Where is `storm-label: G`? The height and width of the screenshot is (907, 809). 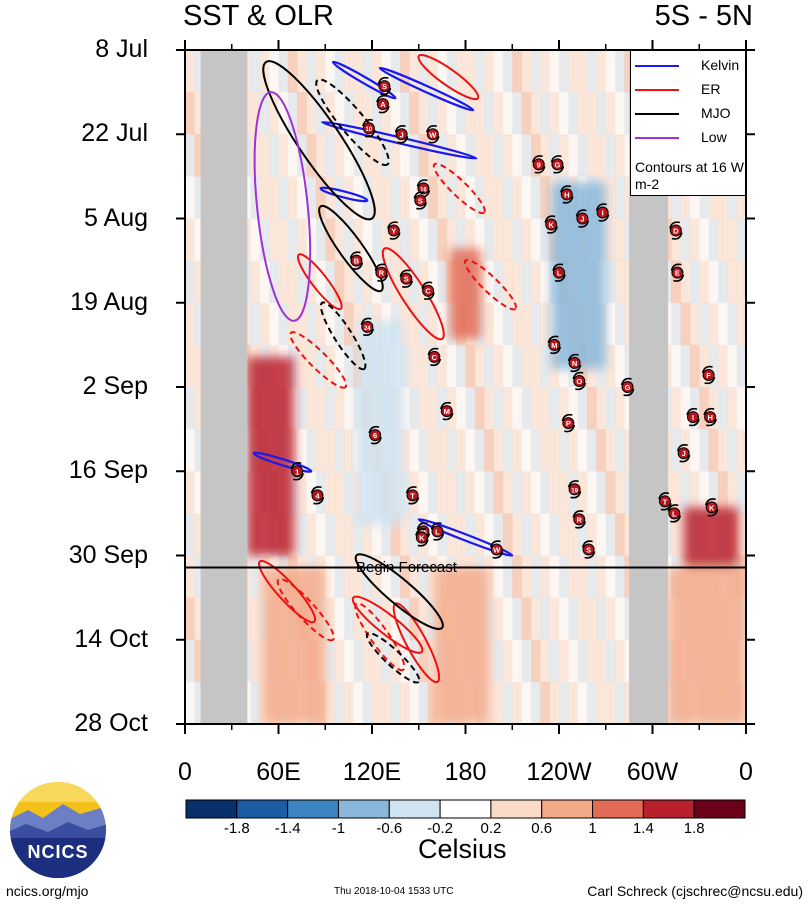 storm-label: G is located at coordinates (558, 164).